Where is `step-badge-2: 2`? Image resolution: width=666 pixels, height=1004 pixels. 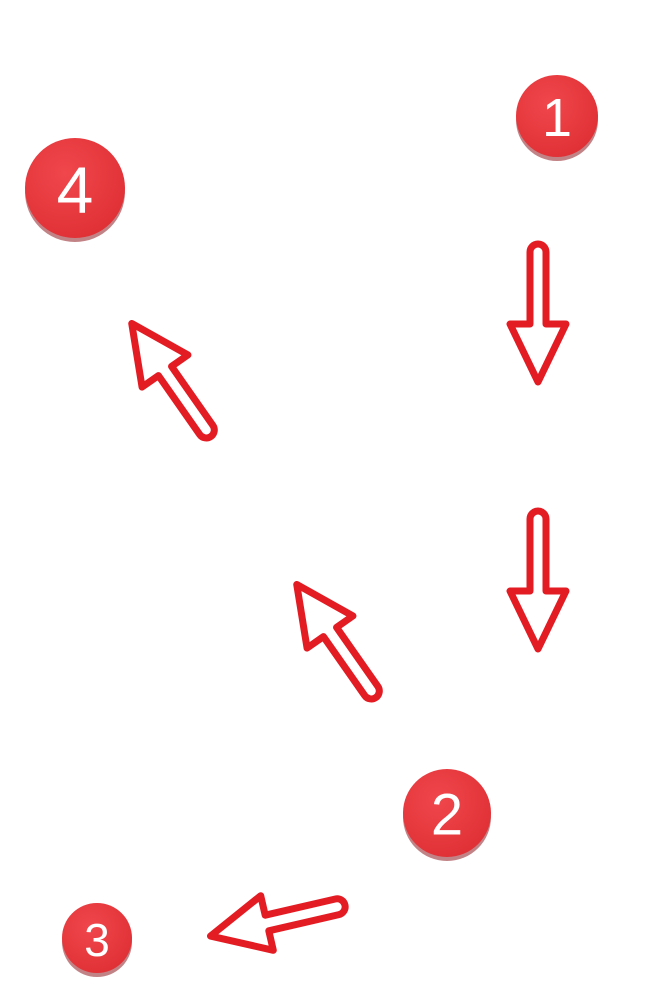 step-badge-2: 2 is located at coordinates (447, 815).